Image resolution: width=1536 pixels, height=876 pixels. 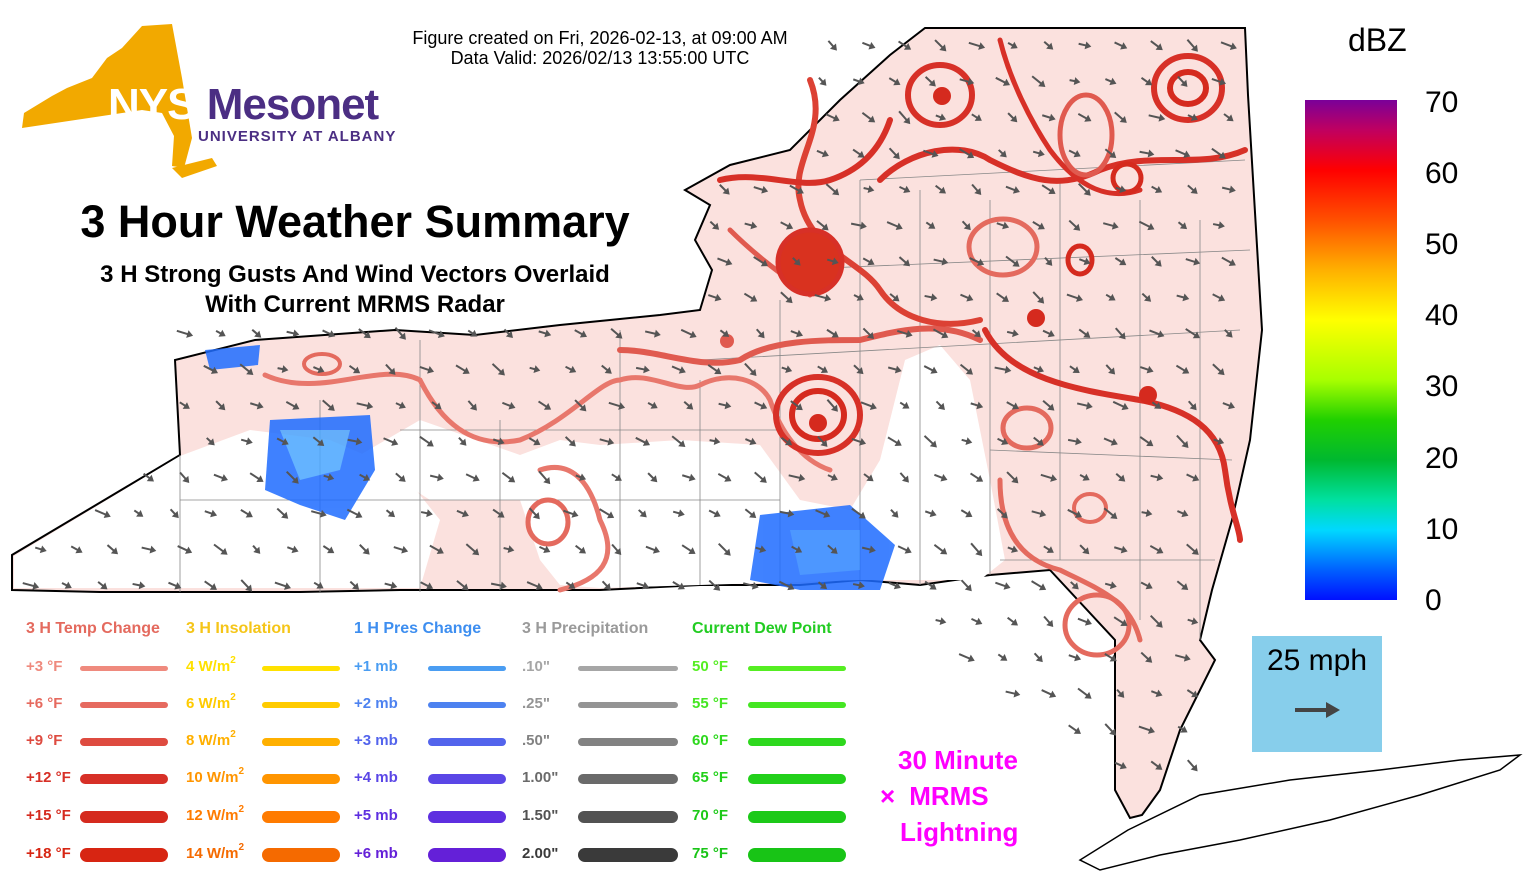 What do you see at coordinates (628, 779) in the screenshot?
I see `legend-line-precip` at bounding box center [628, 779].